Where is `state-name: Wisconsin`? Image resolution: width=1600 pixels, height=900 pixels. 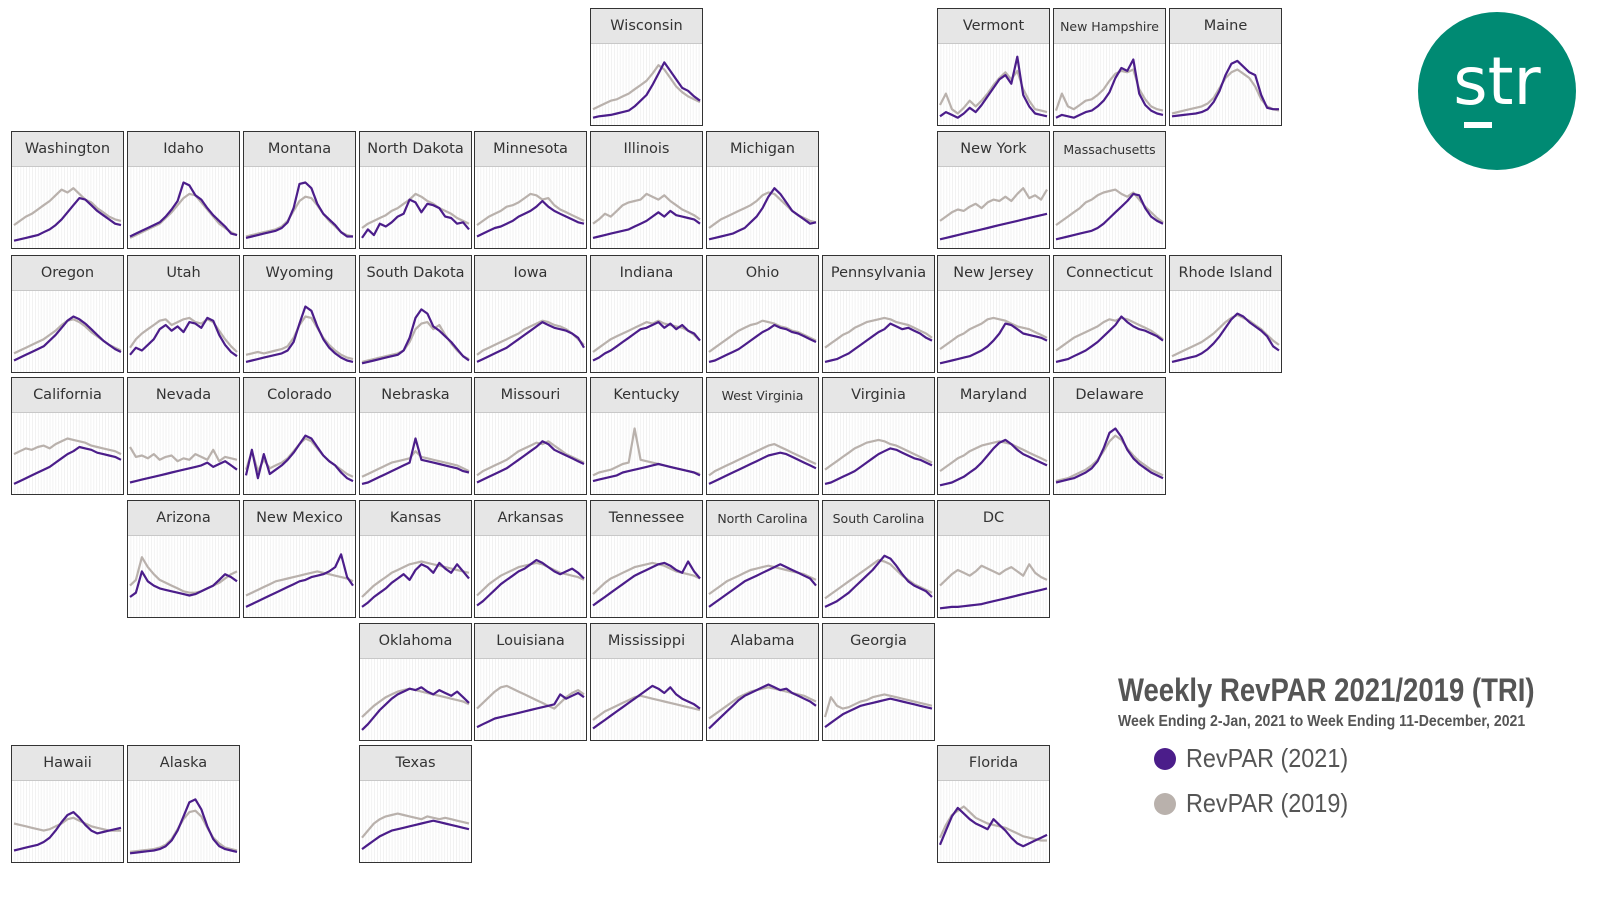
state-name: Wisconsin is located at coordinates (646, 26).